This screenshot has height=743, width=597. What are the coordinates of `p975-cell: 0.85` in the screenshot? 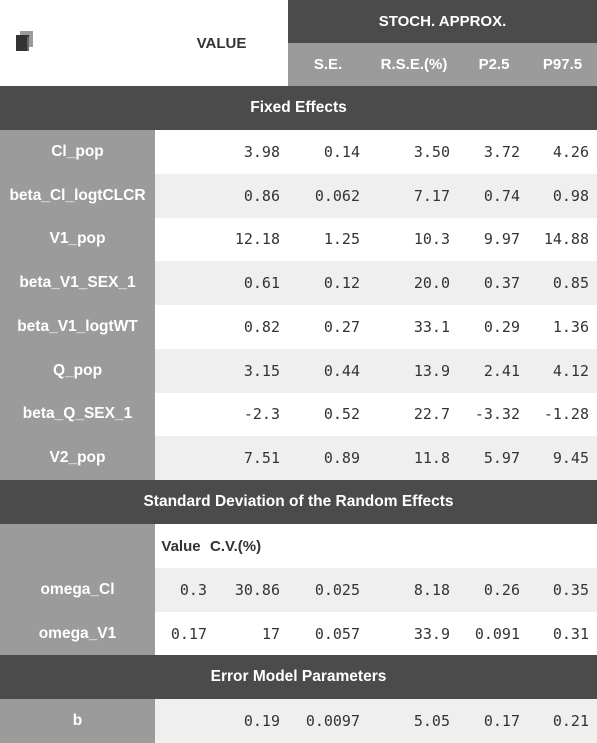 It's located at (562, 283).